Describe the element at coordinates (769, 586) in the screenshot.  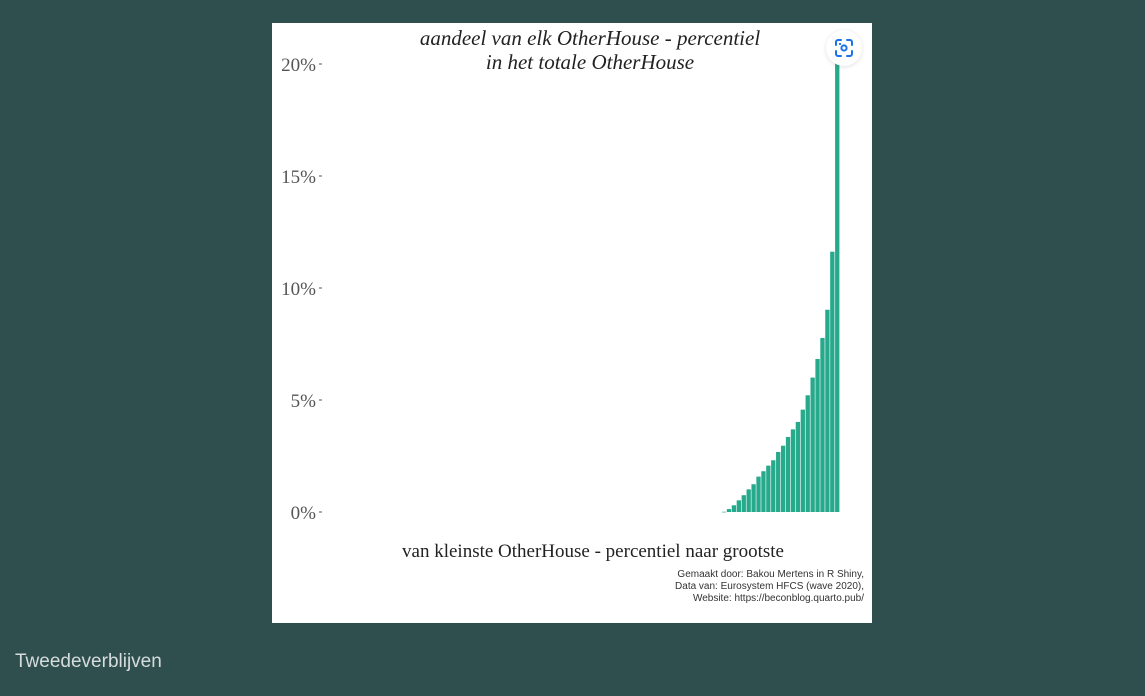
I see `credit-line-2: Data van: Eurosystem HFCS (wave 2020),` at that location.